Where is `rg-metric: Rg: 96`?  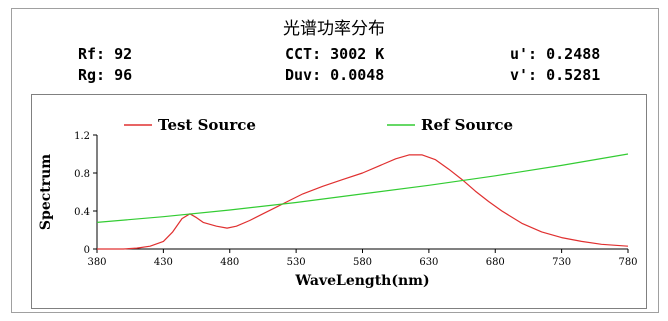
rg-metric: Rg: 96 is located at coordinates (105, 75).